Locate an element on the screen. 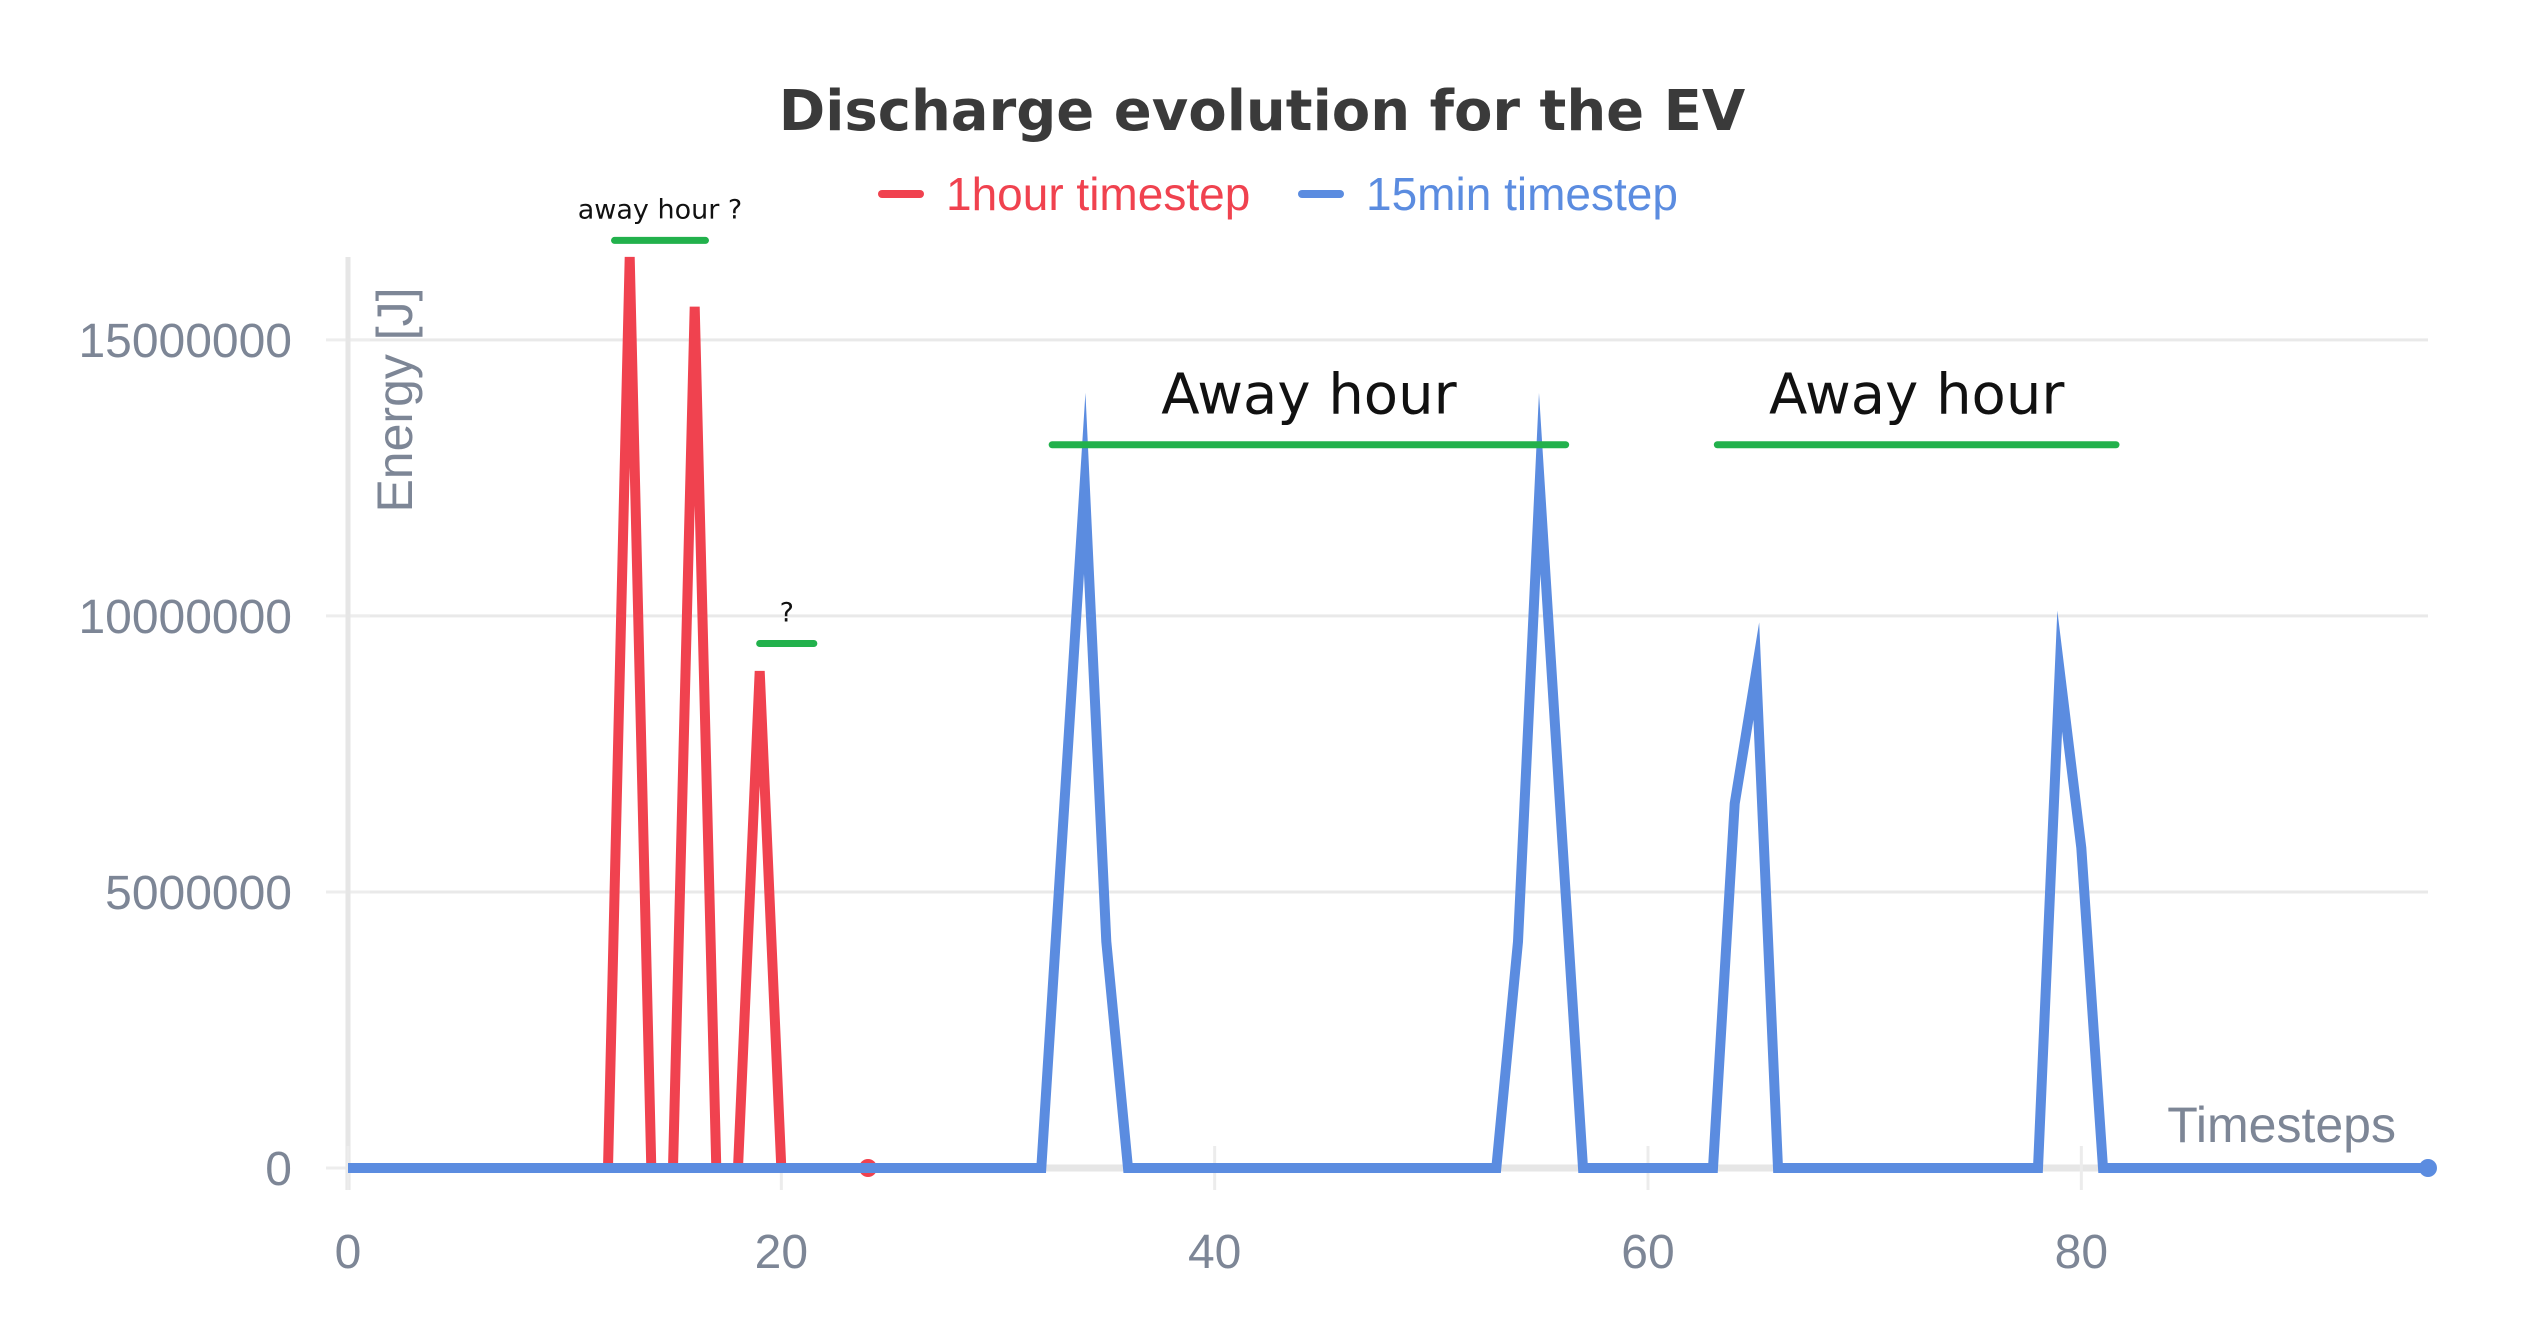 This screenshot has height=1328, width=2528. x-tick-label-1: 20 is located at coordinates (781, 1252).